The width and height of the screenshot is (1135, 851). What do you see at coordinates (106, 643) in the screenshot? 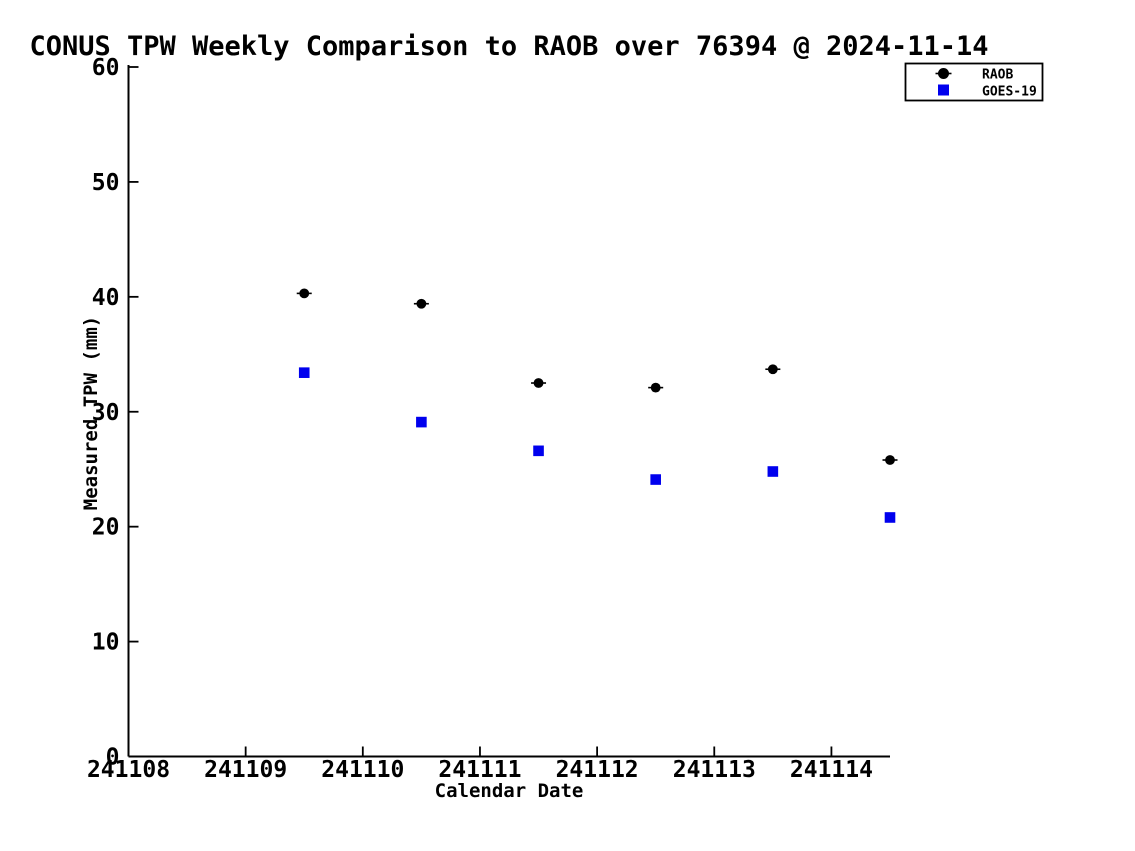
I see `y-tick-label: 10` at bounding box center [106, 643].